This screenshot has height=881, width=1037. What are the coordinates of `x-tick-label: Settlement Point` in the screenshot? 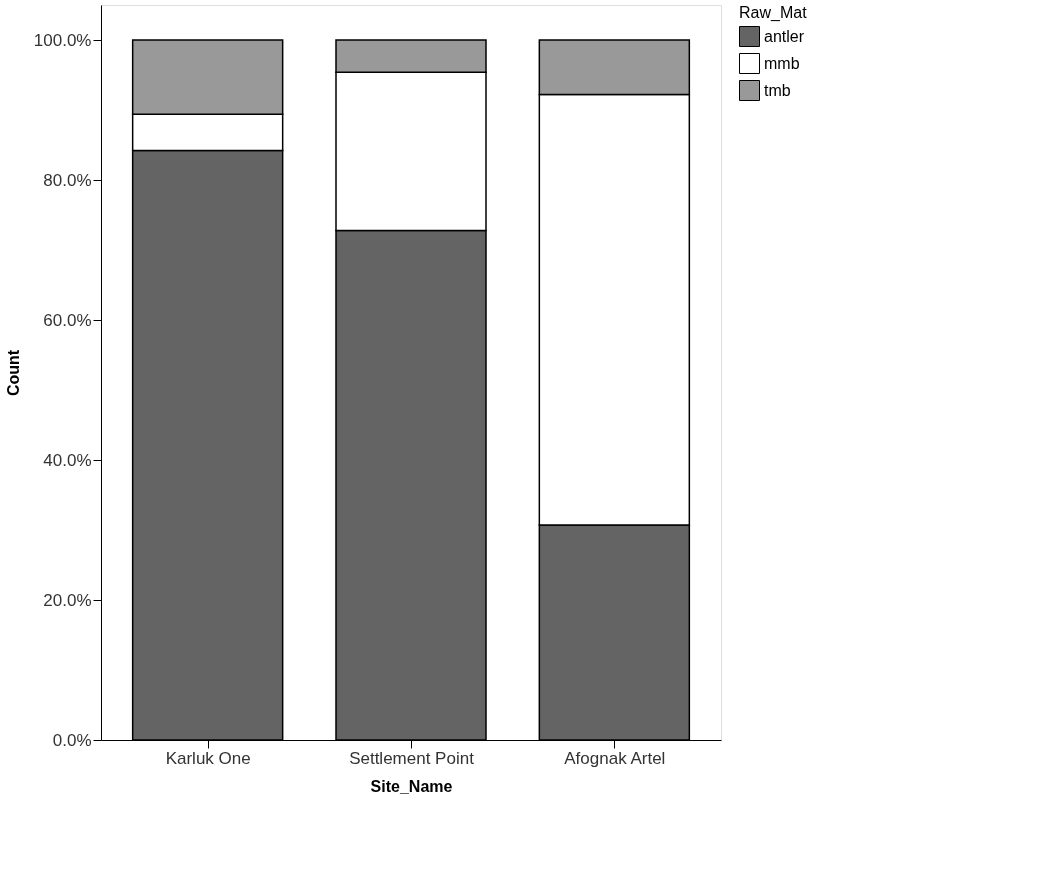 It's located at (412, 758).